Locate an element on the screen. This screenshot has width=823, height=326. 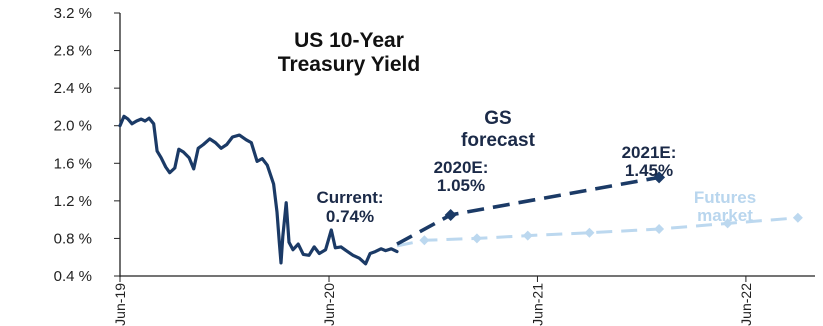
futures-market-label-line-2: market is located at coordinates (725, 215).